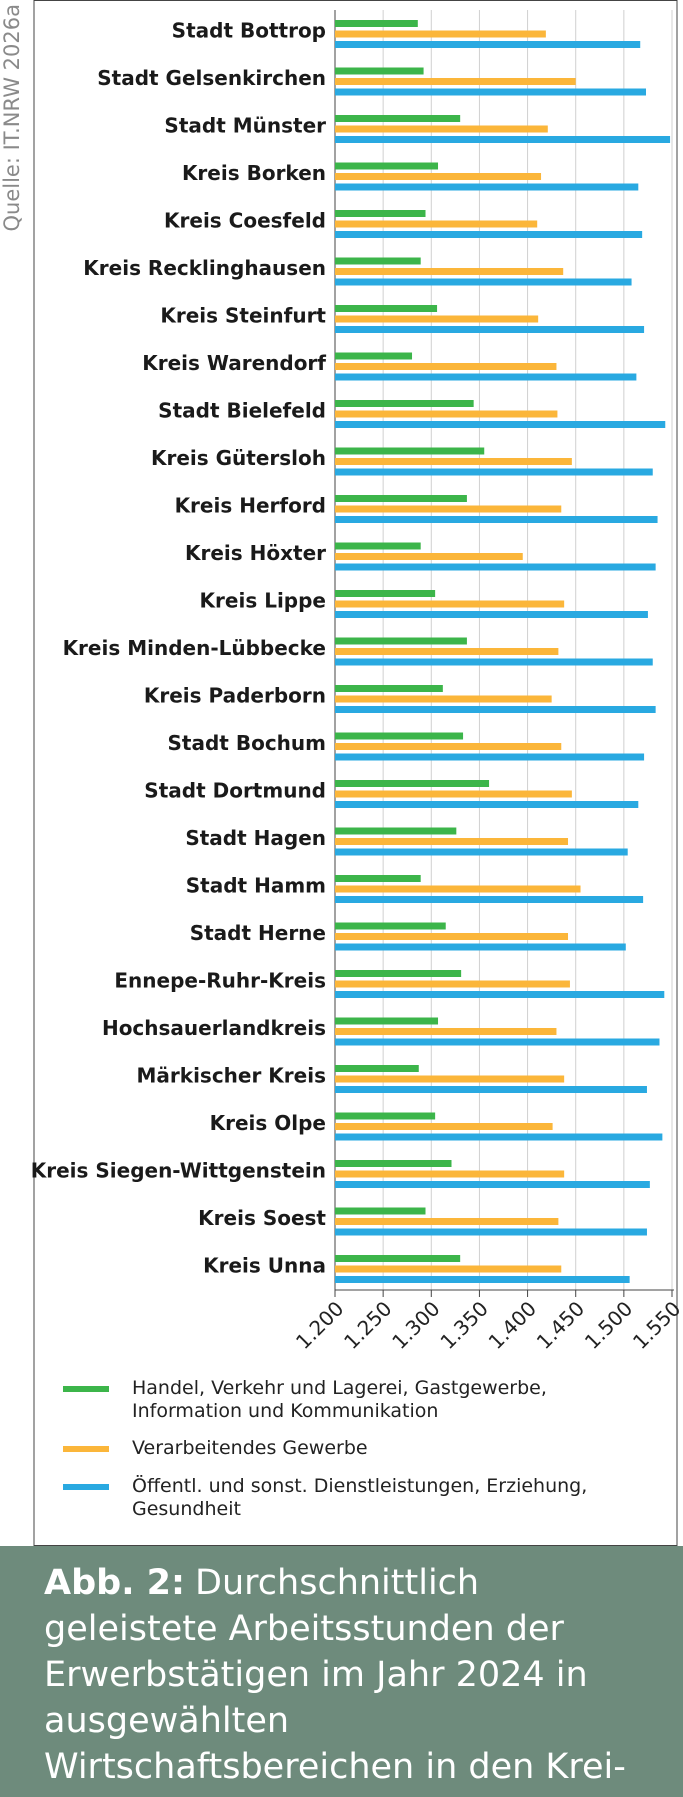 The image size is (683, 1797). Describe the element at coordinates (250, 506) in the screenshot. I see `category-label: Kreis Herford` at that location.